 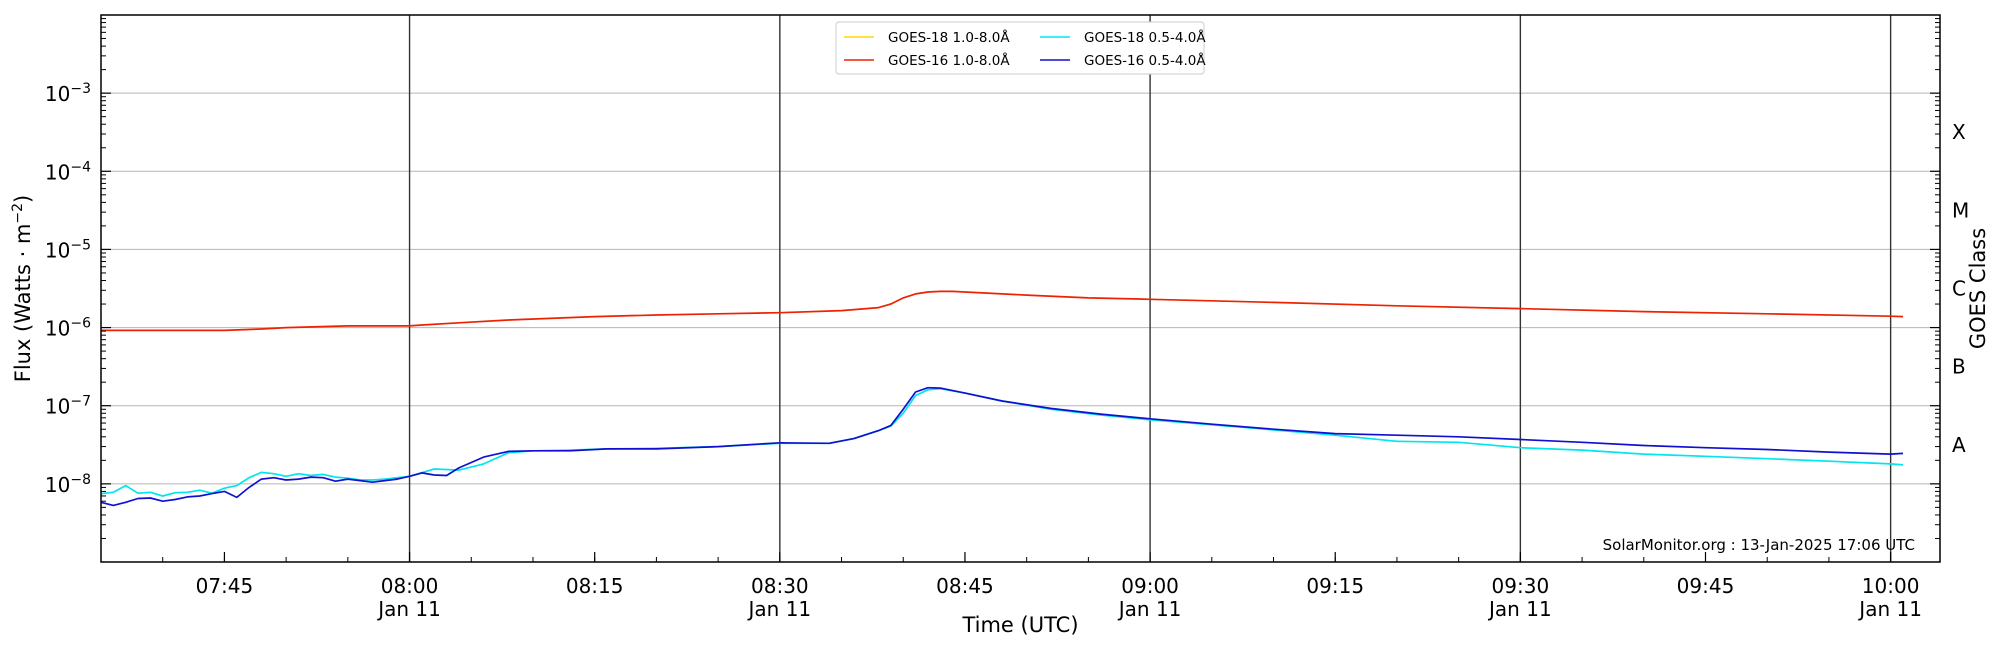 I want to click on goes-class-label: X, so click(x=1959, y=132).